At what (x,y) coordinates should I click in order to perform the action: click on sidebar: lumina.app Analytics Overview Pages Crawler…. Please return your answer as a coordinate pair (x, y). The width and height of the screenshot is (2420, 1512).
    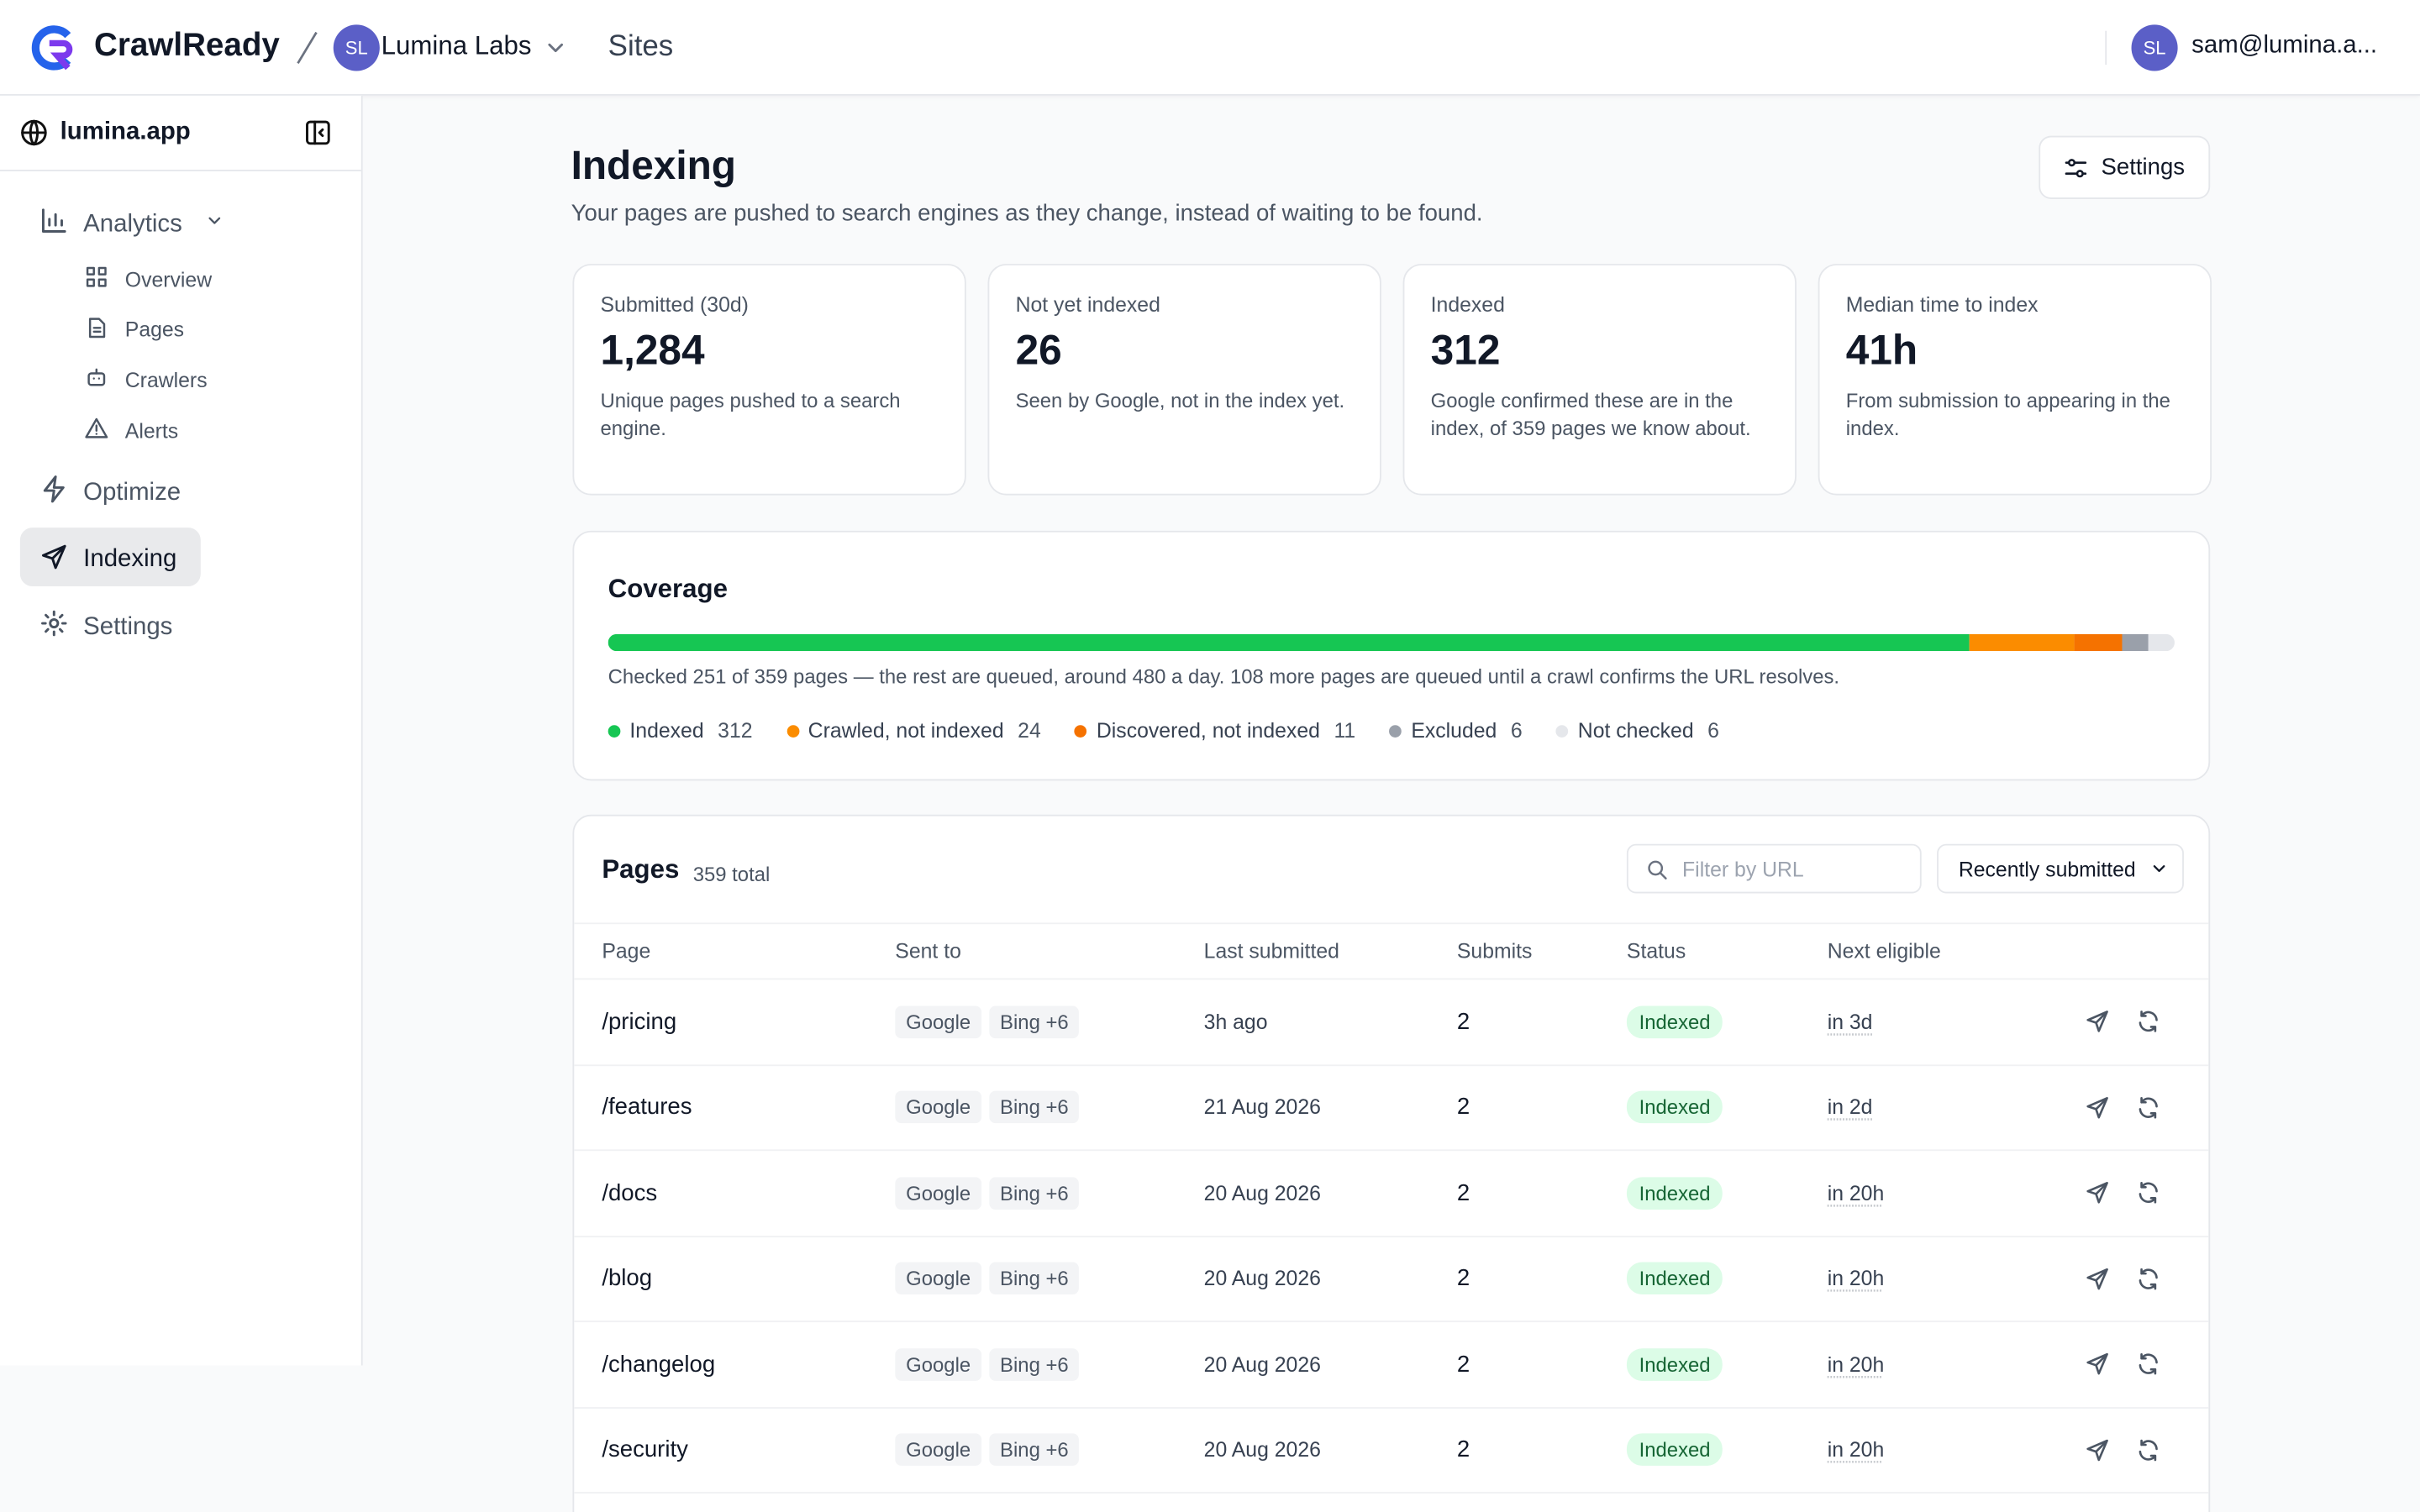
    Looking at the image, I should click on (181, 730).